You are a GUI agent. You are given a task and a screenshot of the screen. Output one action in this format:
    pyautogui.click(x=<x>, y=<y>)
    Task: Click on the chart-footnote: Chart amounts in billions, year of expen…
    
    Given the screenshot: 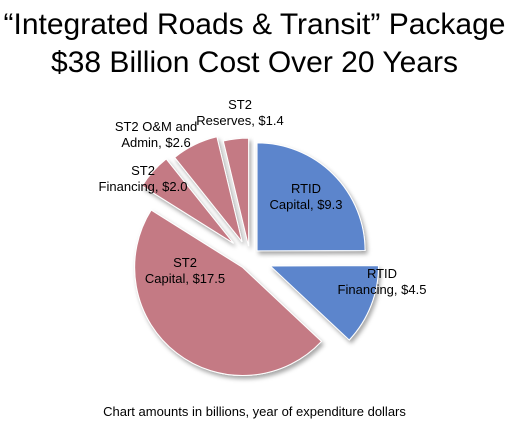 What is the action you would take?
    pyautogui.click(x=254, y=411)
    